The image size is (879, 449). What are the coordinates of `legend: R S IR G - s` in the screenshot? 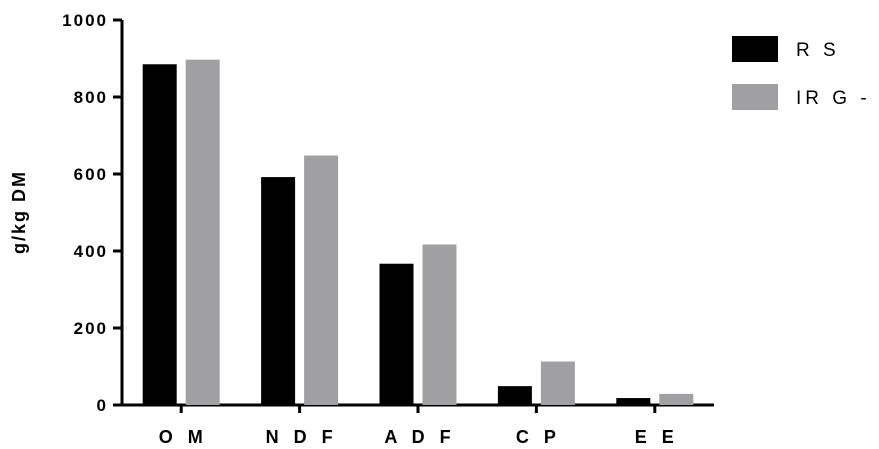 It's located at (805, 73).